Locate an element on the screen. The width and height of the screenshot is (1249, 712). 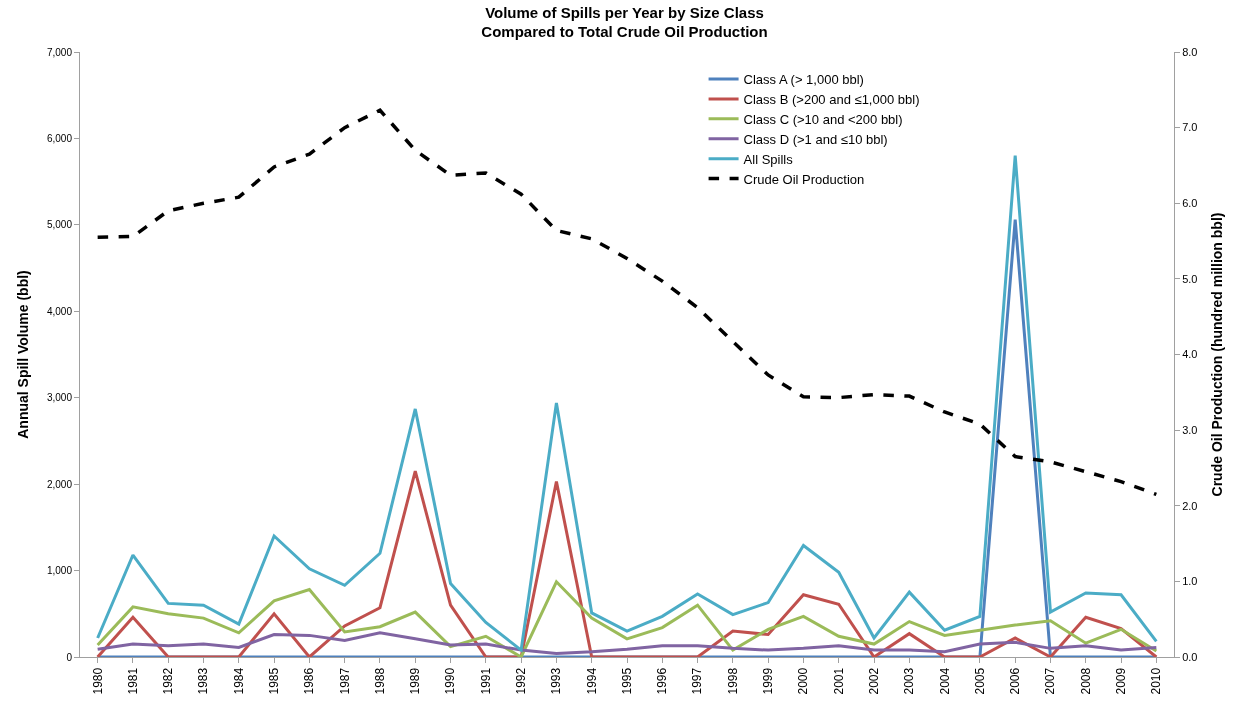
y2-tick-label: 7.0 is located at coordinates (1190, 127).